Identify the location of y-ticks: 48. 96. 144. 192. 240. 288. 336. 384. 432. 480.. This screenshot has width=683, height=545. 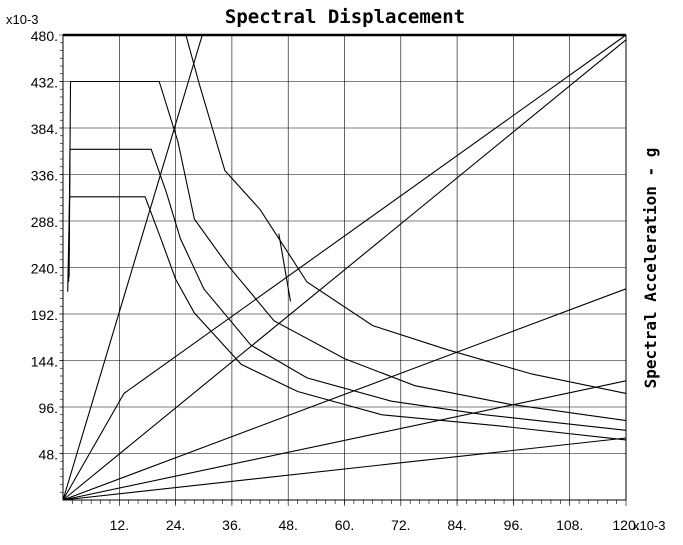
(44, 245).